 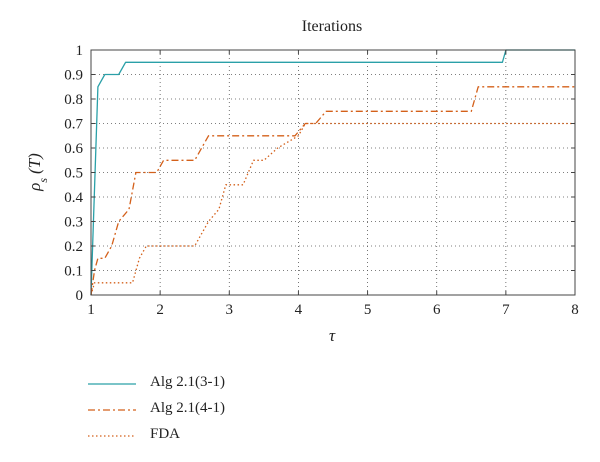 I want to click on y-axis-label: ρs (T), so click(x=37, y=172).